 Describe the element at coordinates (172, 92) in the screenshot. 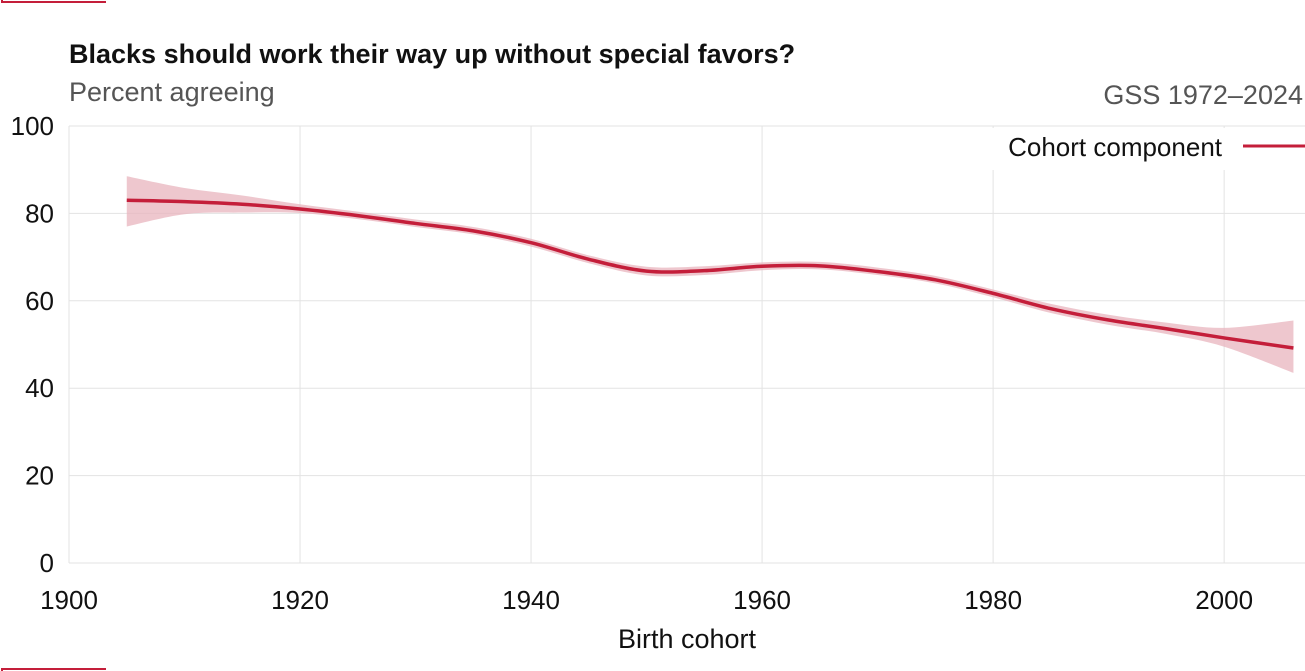

I see `chart-subtitle: Percent agreeing` at that location.